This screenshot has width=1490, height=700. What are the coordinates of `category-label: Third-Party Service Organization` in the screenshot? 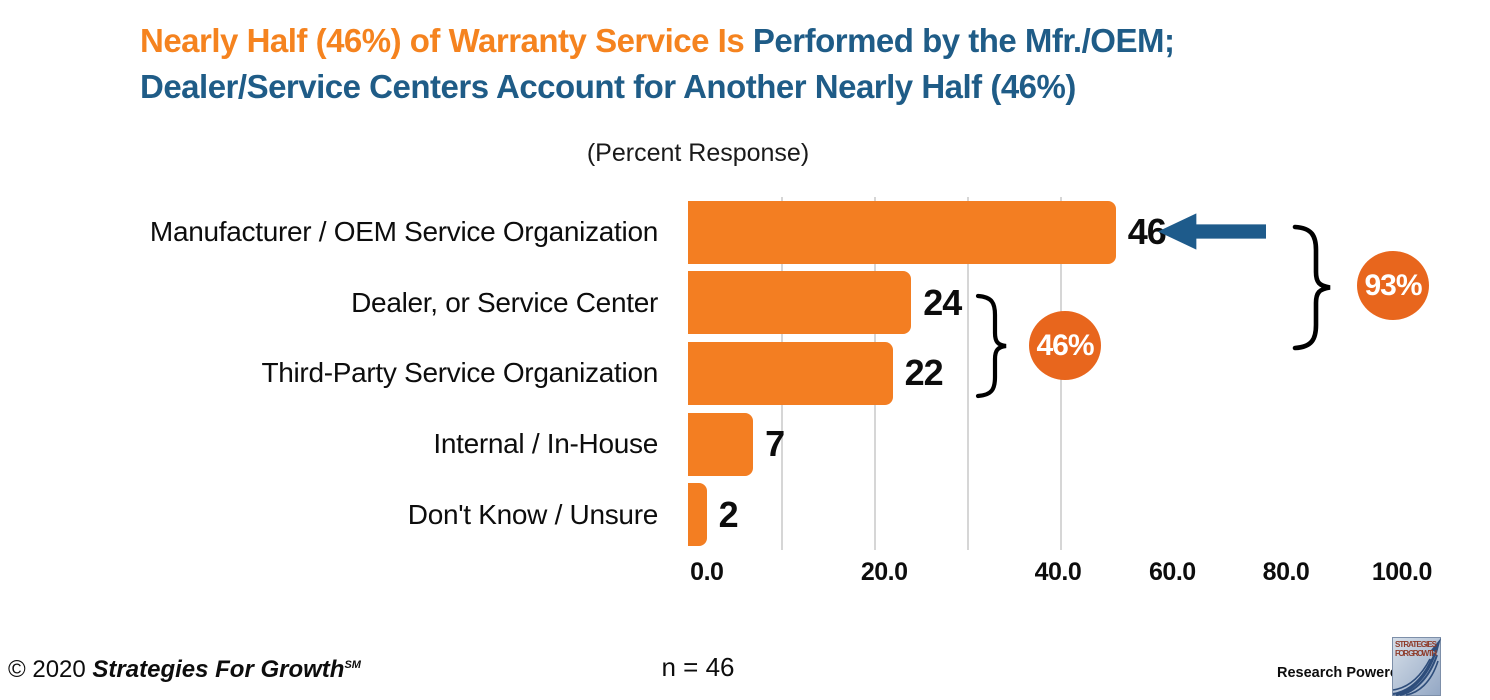 It's located at (459, 373).